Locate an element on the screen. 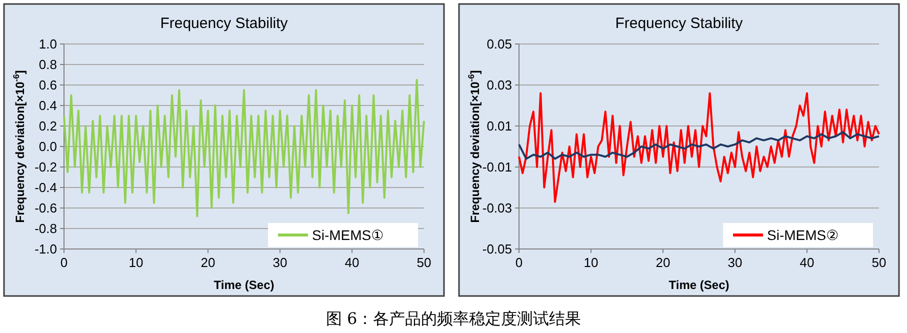  y-tick-label: -0.03 is located at coordinates (497, 208).